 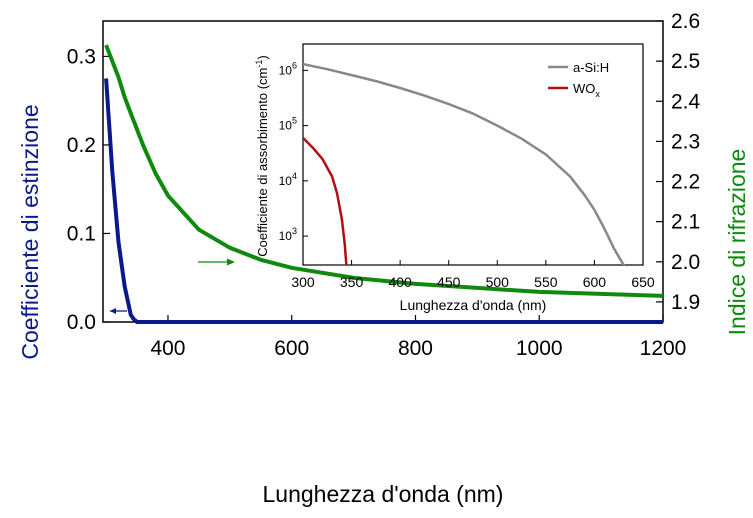 What do you see at coordinates (216, 262) in the screenshot?
I see `right-axis-arrow` at bounding box center [216, 262].